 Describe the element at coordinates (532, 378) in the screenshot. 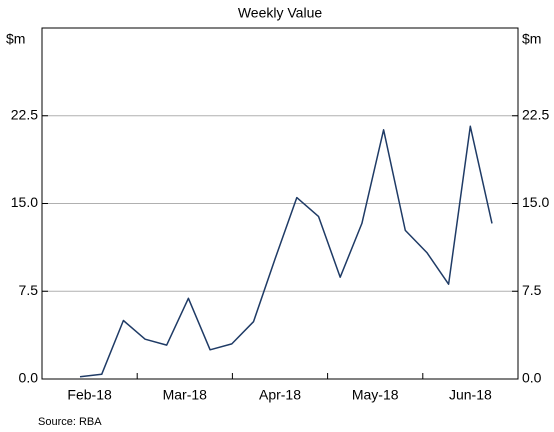

I see `y2-tick-label: 0.0` at that location.